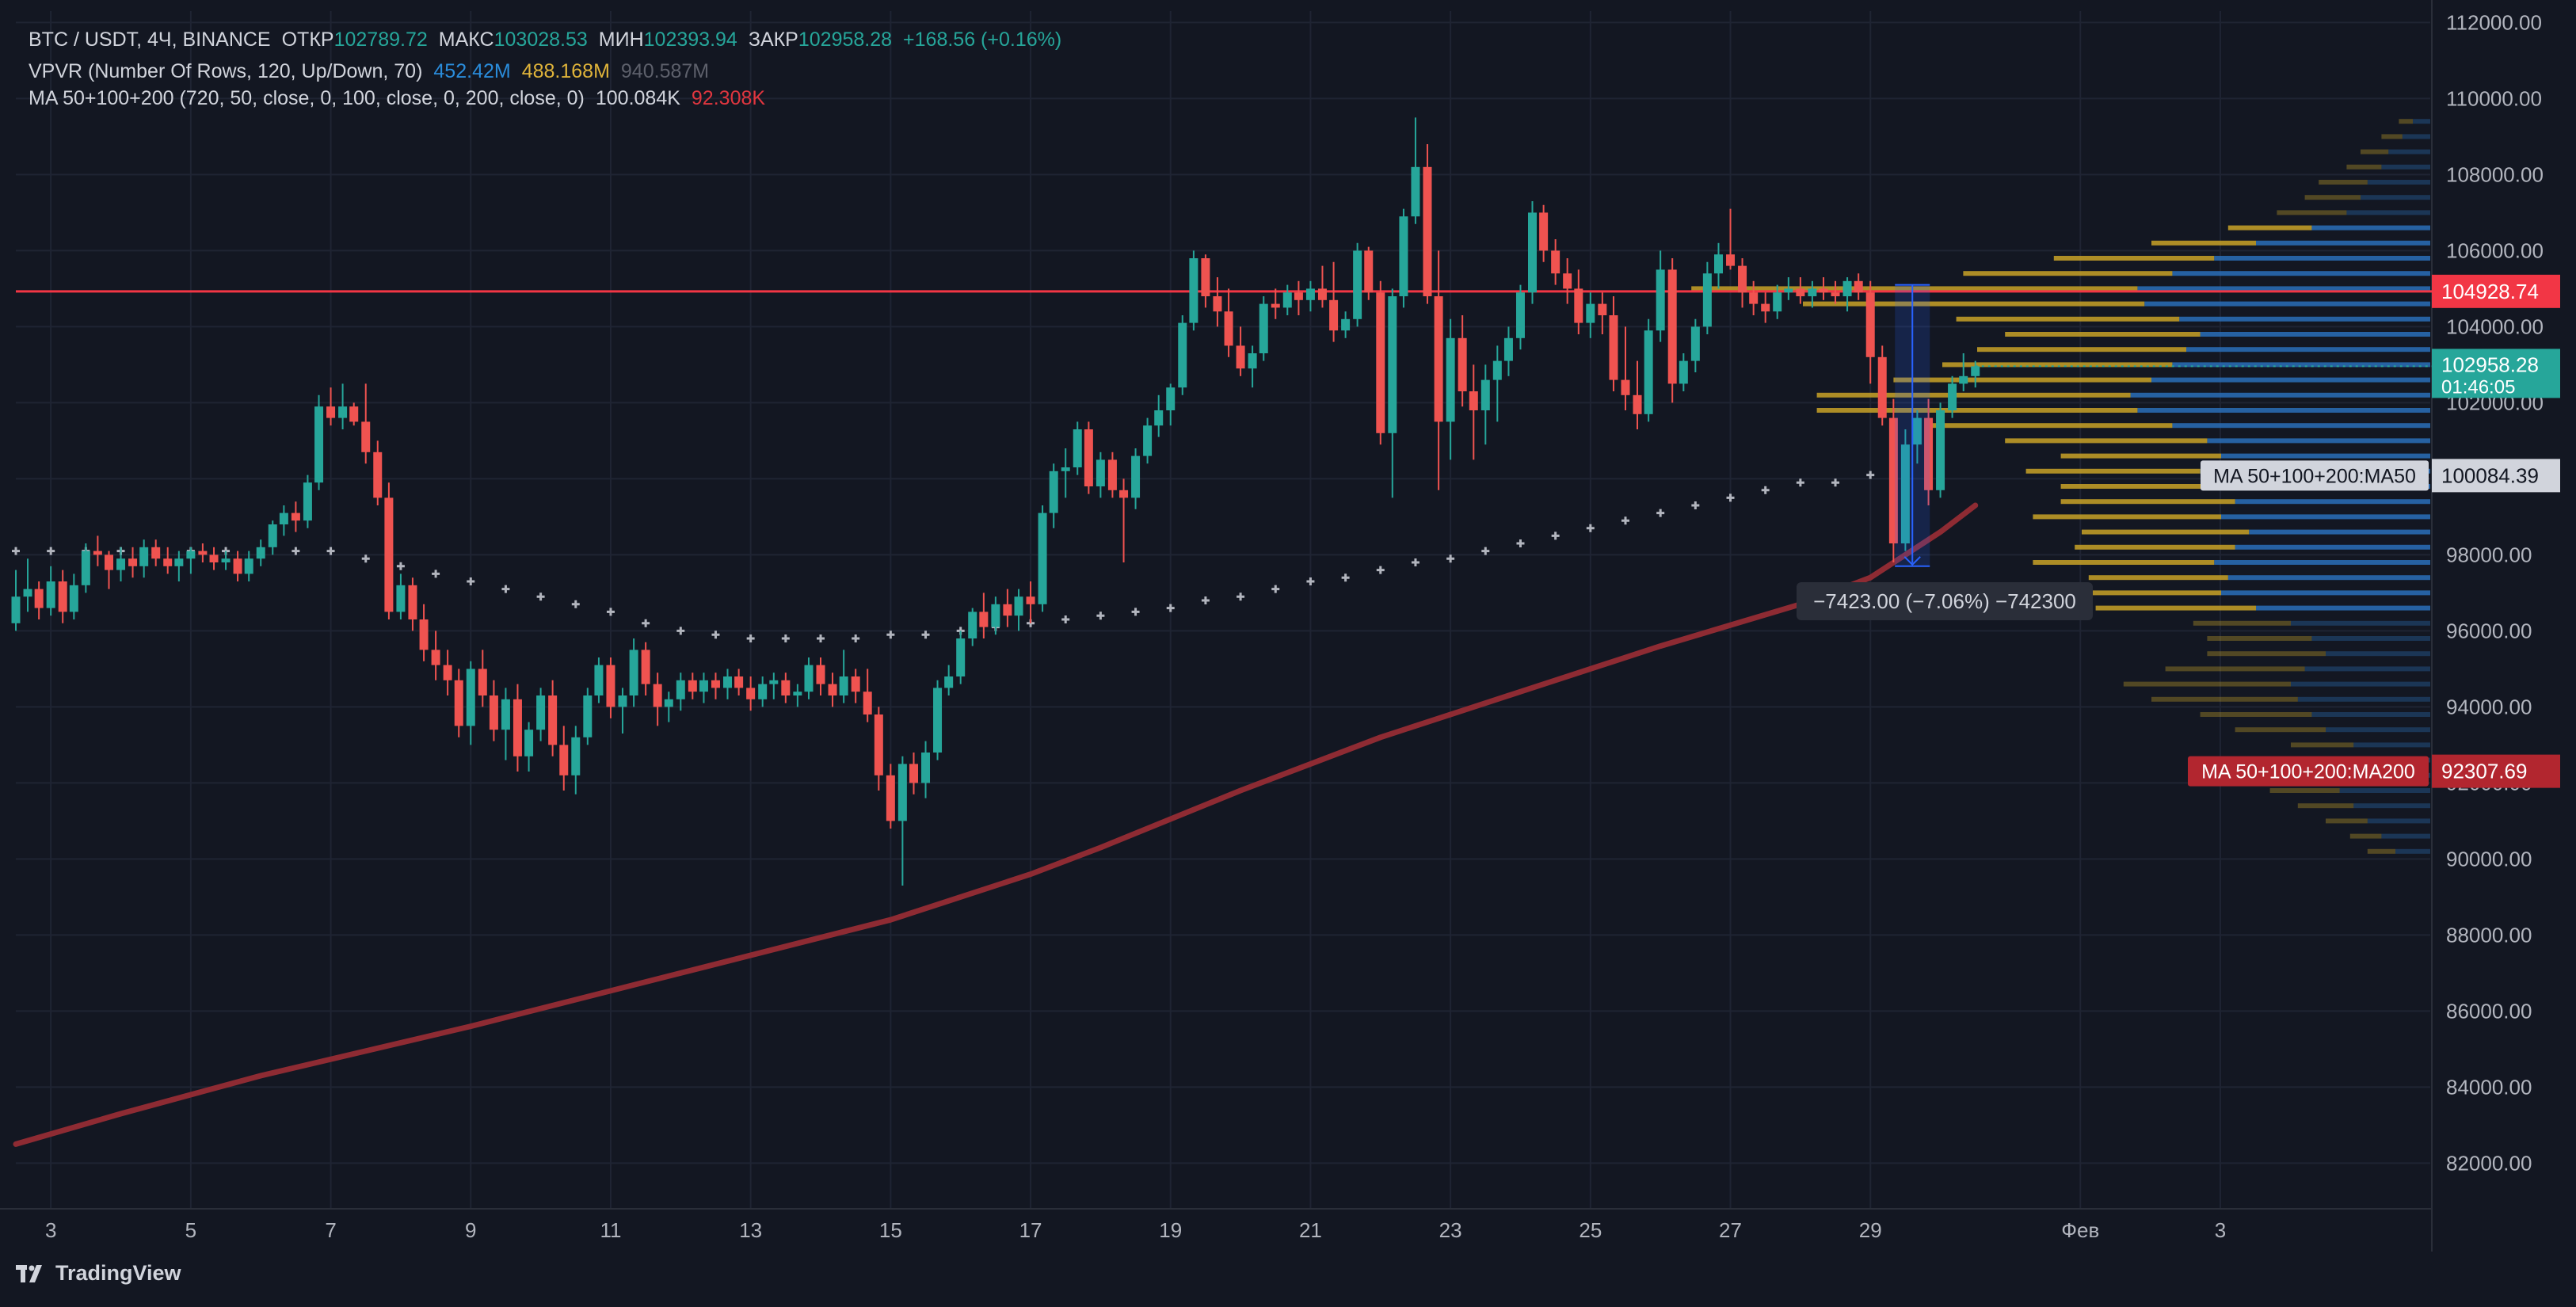 The image size is (2576, 1307). What do you see at coordinates (1871, 1230) in the screenshot?
I see `time-tick-13: 29` at bounding box center [1871, 1230].